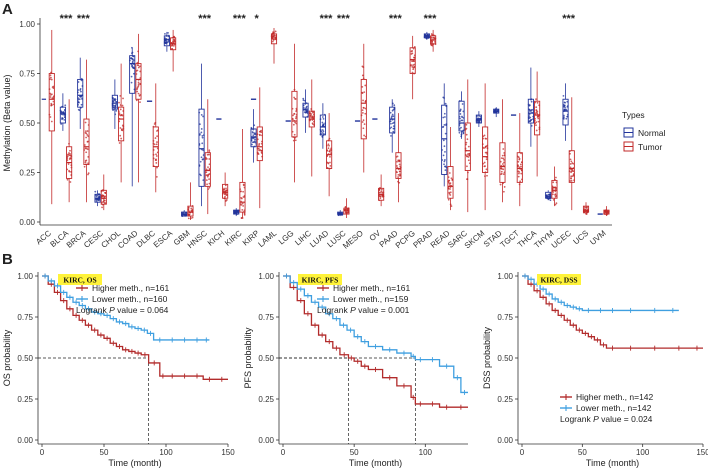 The height and width of the screenshot is (476, 708). Describe the element at coordinates (320, 280) in the screenshot. I see `pfs-title: KIRC, PFS` at that location.